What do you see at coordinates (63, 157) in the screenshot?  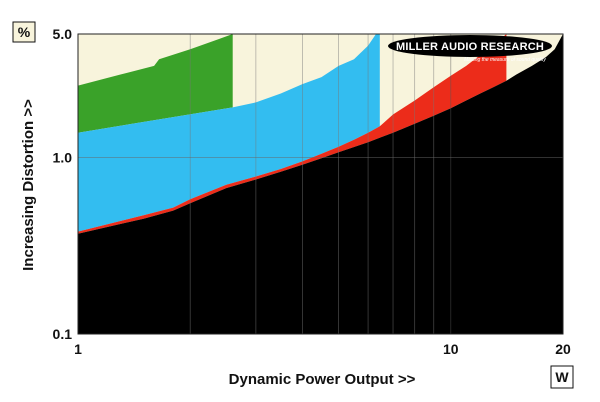 I see `y-tick-label: 1.0` at bounding box center [63, 157].